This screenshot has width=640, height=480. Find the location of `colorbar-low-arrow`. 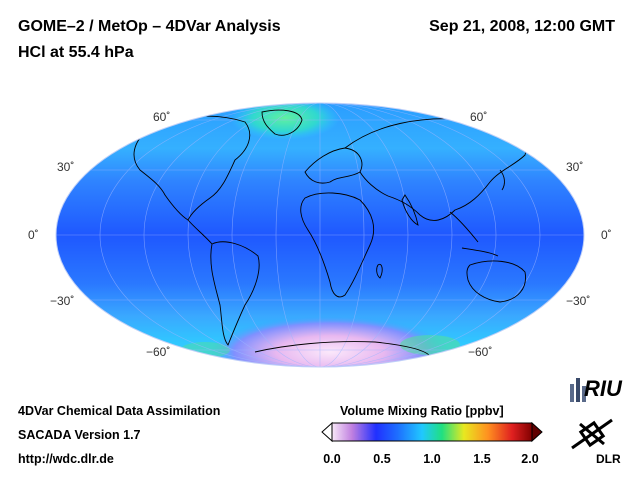

colorbar-low-arrow is located at coordinates (327, 432).